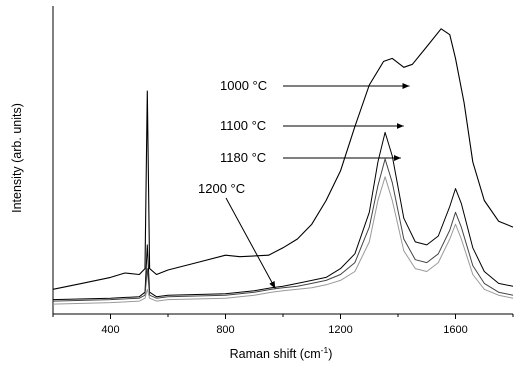  I want to click on x-tick-label: 800, so click(225, 330).